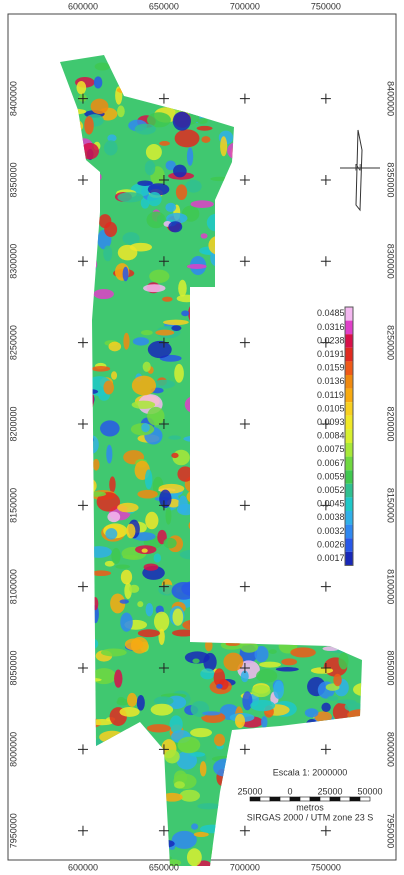 This screenshot has width=404, height=875. Describe the element at coordinates (331, 544) in the screenshot. I see `legend-label: 0.0026` at that location.